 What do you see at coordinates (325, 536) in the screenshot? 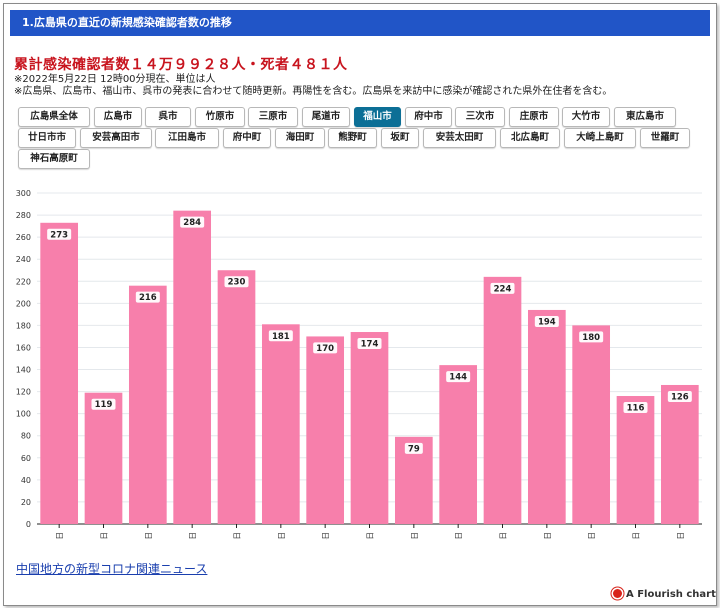
I see `x-tick-label: 14日` at bounding box center [325, 536].